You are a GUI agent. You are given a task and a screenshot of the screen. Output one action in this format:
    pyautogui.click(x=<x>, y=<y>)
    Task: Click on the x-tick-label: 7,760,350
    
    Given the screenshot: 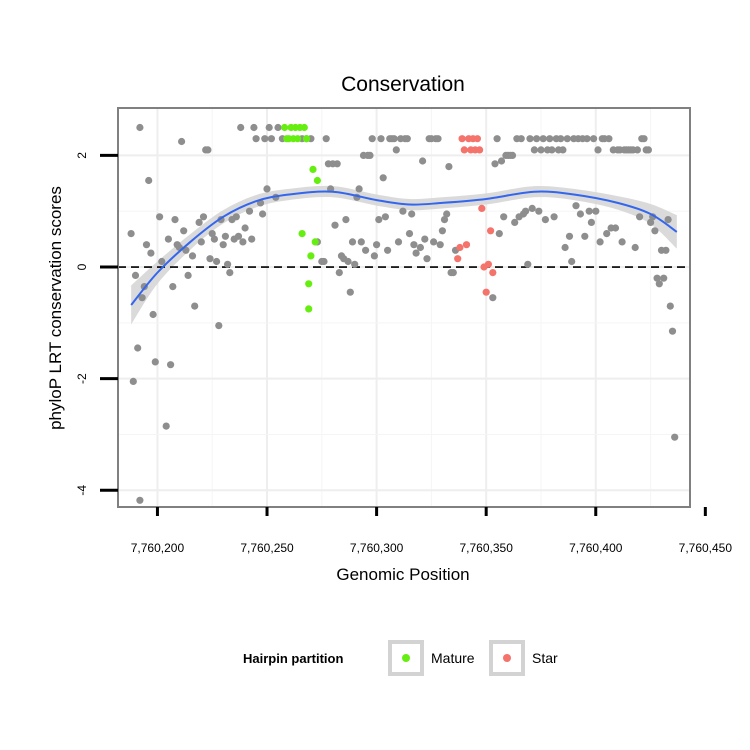 What is the action you would take?
    pyautogui.click(x=486, y=548)
    